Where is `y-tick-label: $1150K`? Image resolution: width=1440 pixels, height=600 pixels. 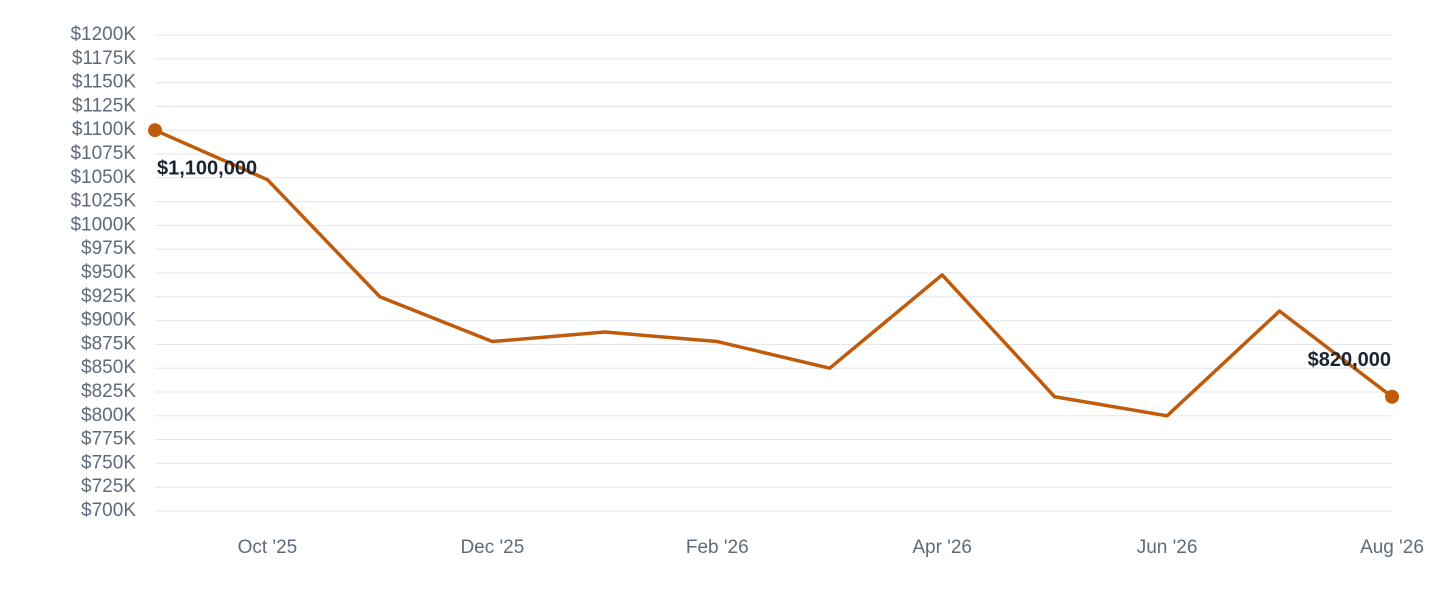 y-tick-label: $1150K is located at coordinates (104, 82).